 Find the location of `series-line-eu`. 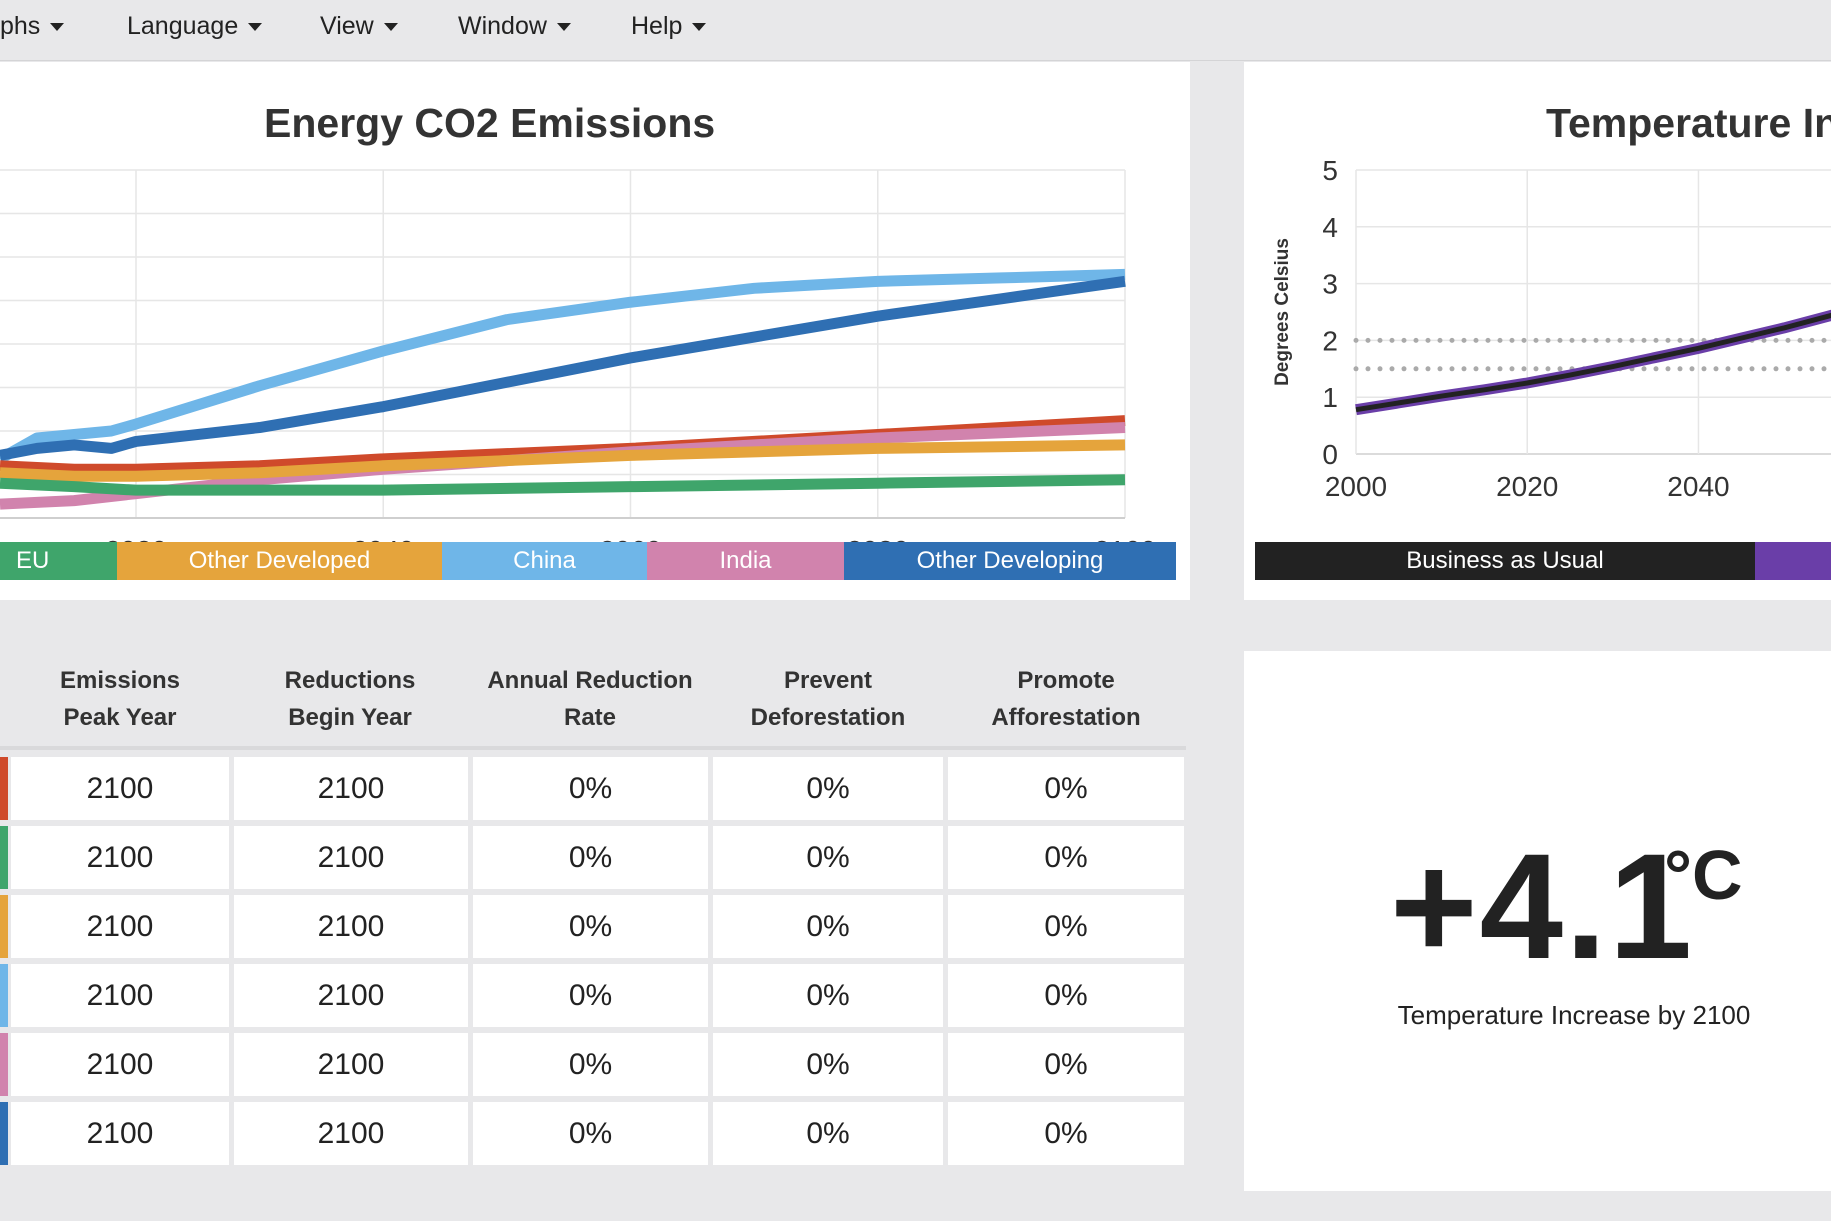

series-line-eu is located at coordinates (563, 485).